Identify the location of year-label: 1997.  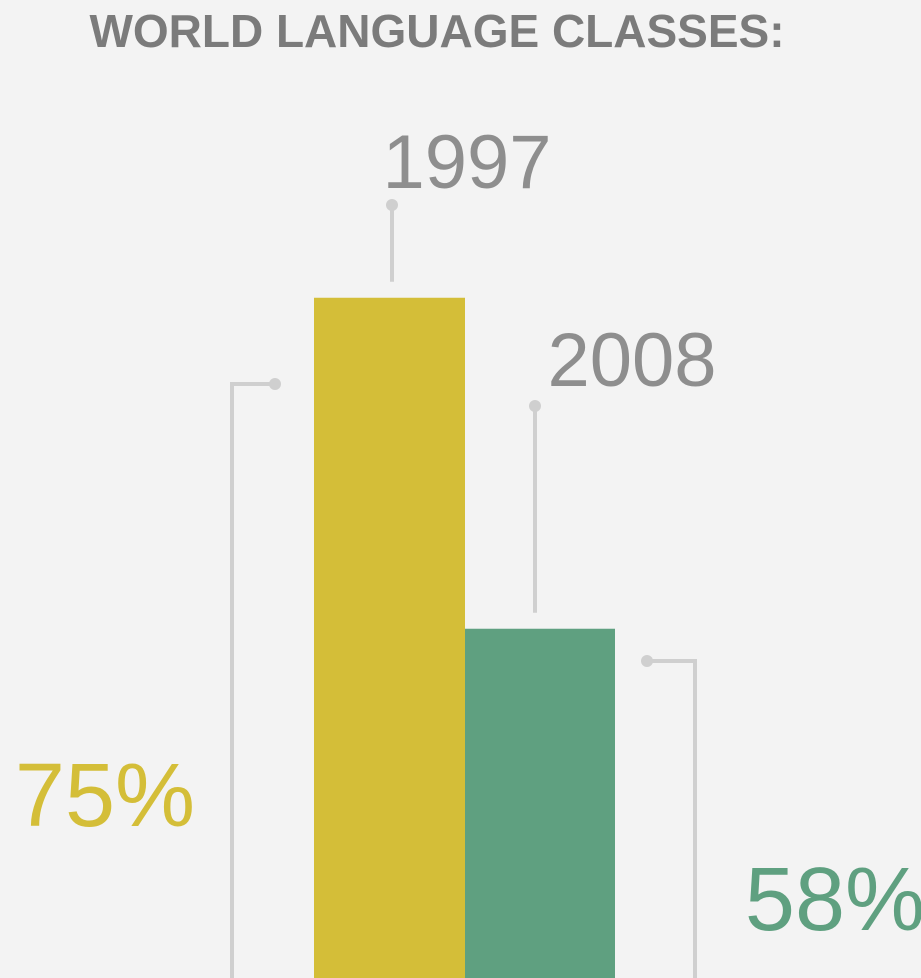
(466, 162).